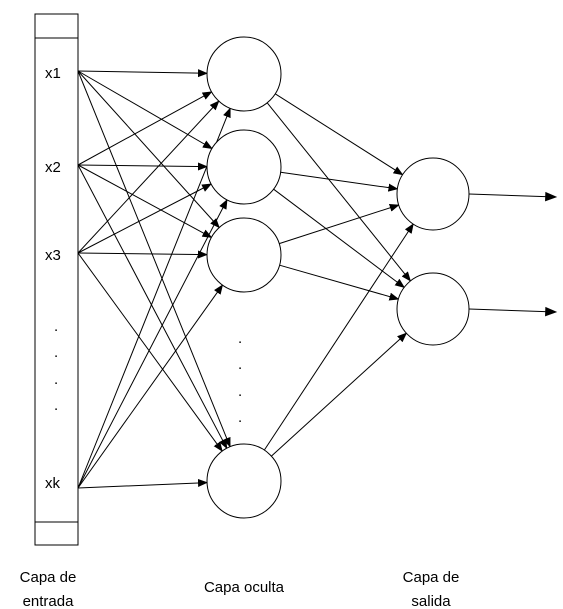  I want to click on input-node-x2: x2, so click(53, 167).